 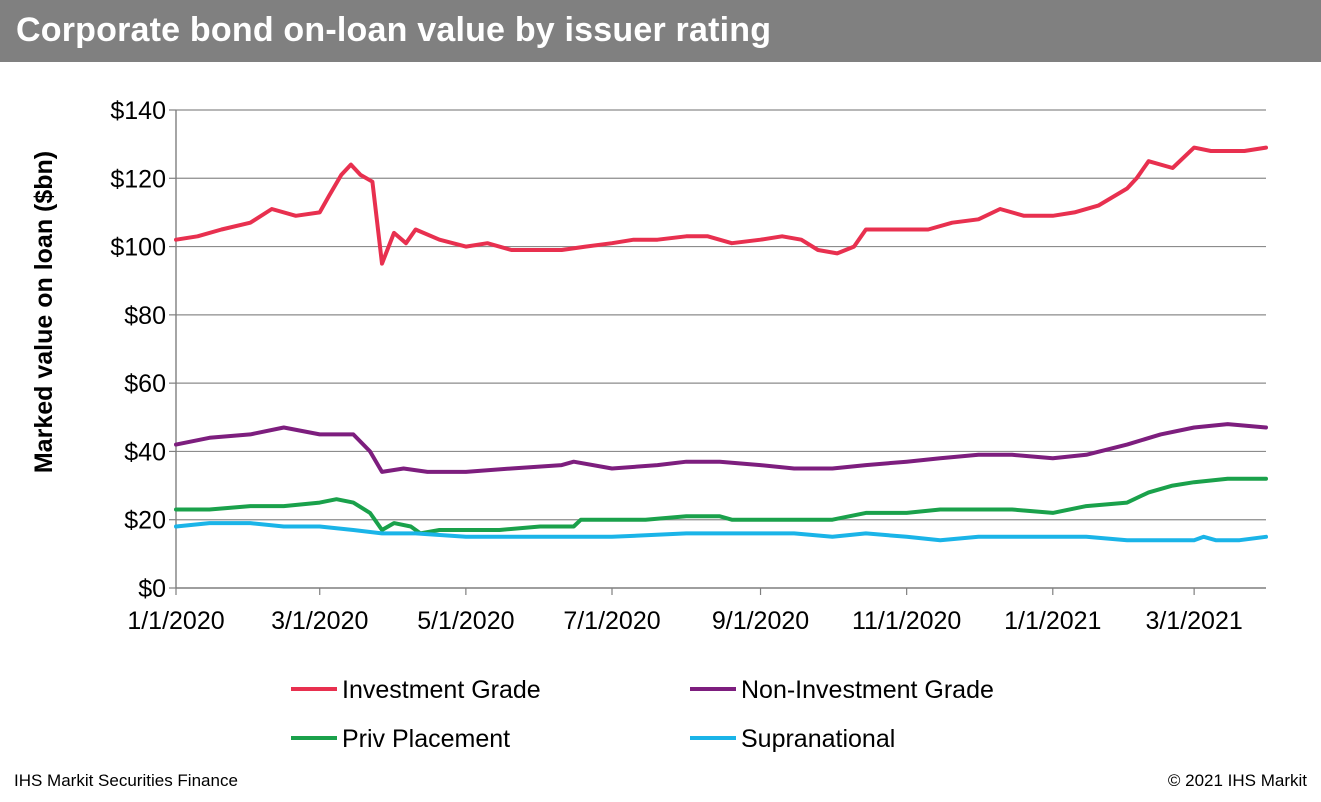 What do you see at coordinates (721, 506) in the screenshot?
I see `series-line-priv-placement` at bounding box center [721, 506].